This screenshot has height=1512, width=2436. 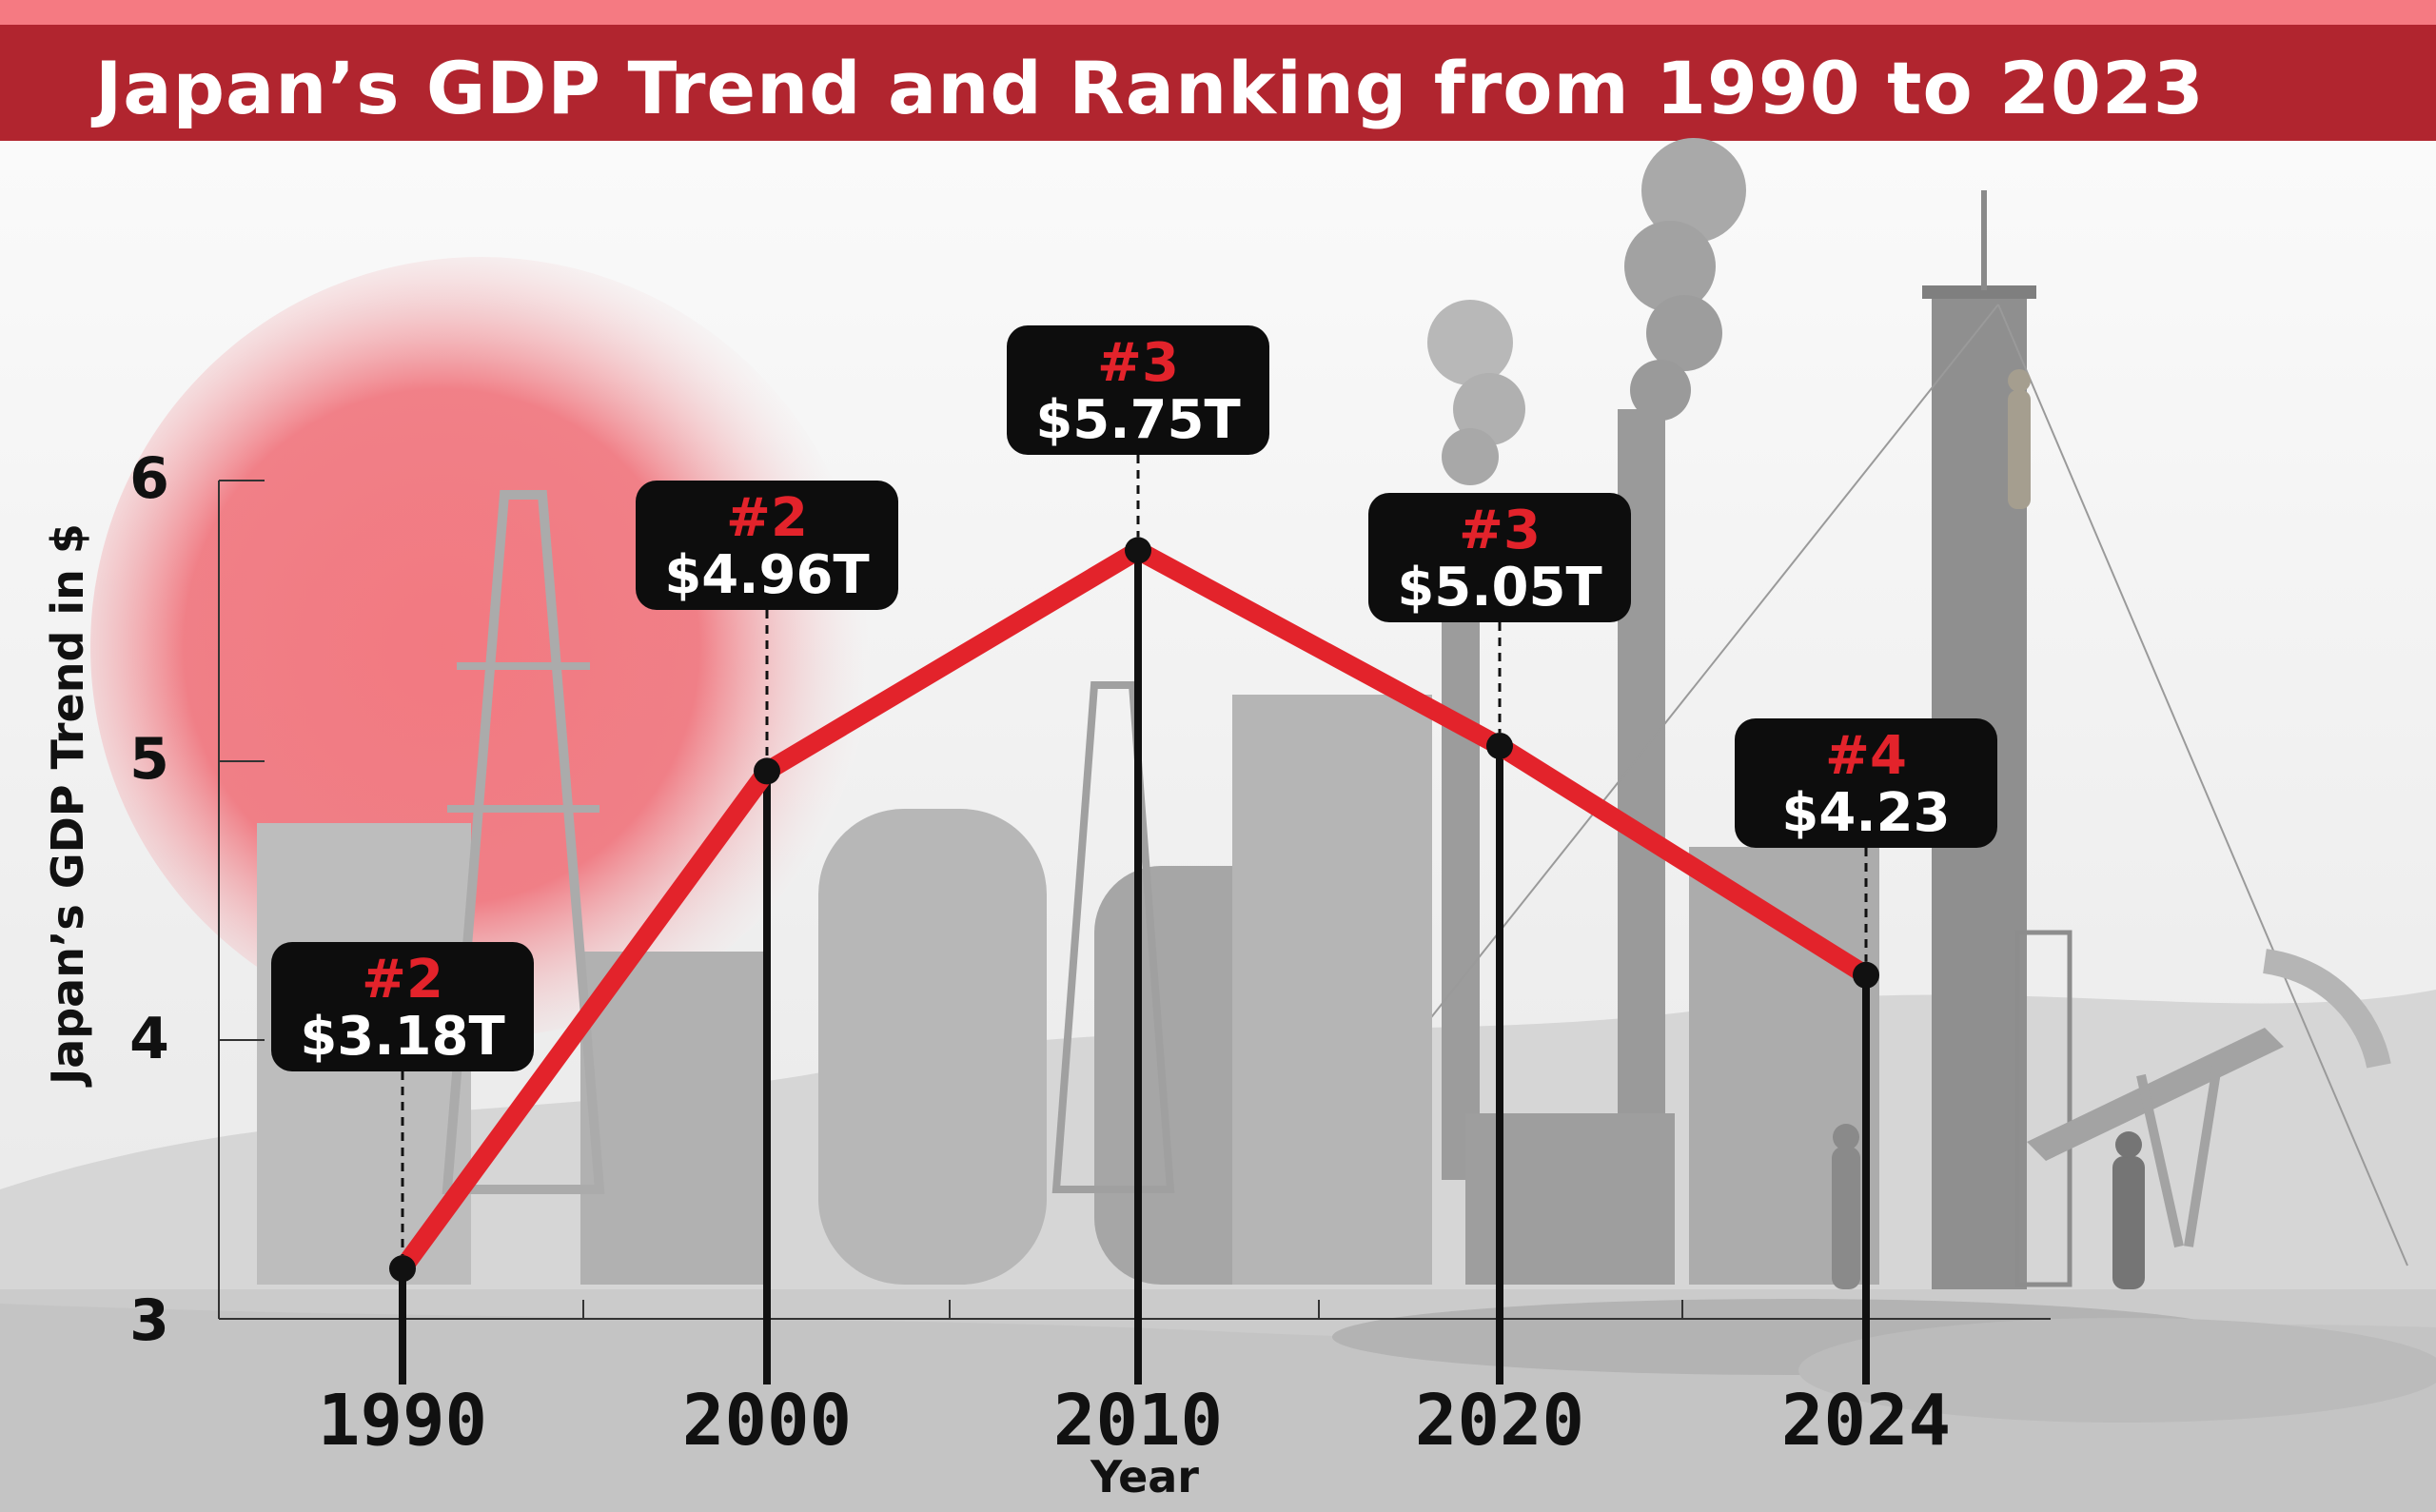 I want to click on x-tick-label: 2020, so click(x=1499, y=1421).